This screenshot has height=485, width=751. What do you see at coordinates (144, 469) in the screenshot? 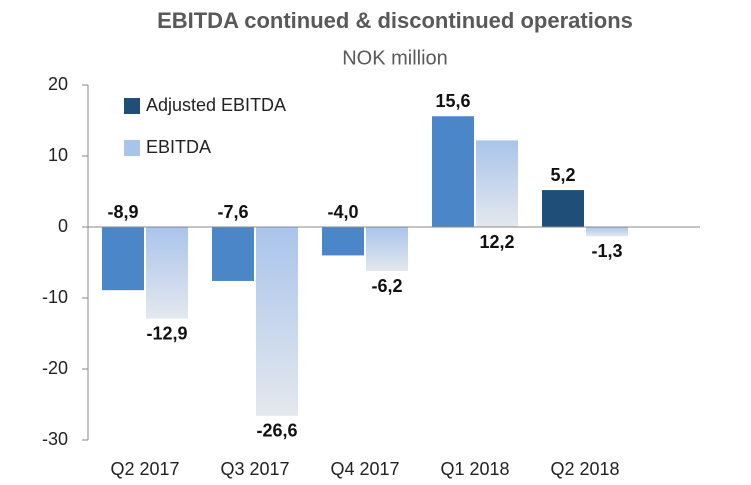
I see `x-tick-label: Q2 2017` at bounding box center [144, 469].